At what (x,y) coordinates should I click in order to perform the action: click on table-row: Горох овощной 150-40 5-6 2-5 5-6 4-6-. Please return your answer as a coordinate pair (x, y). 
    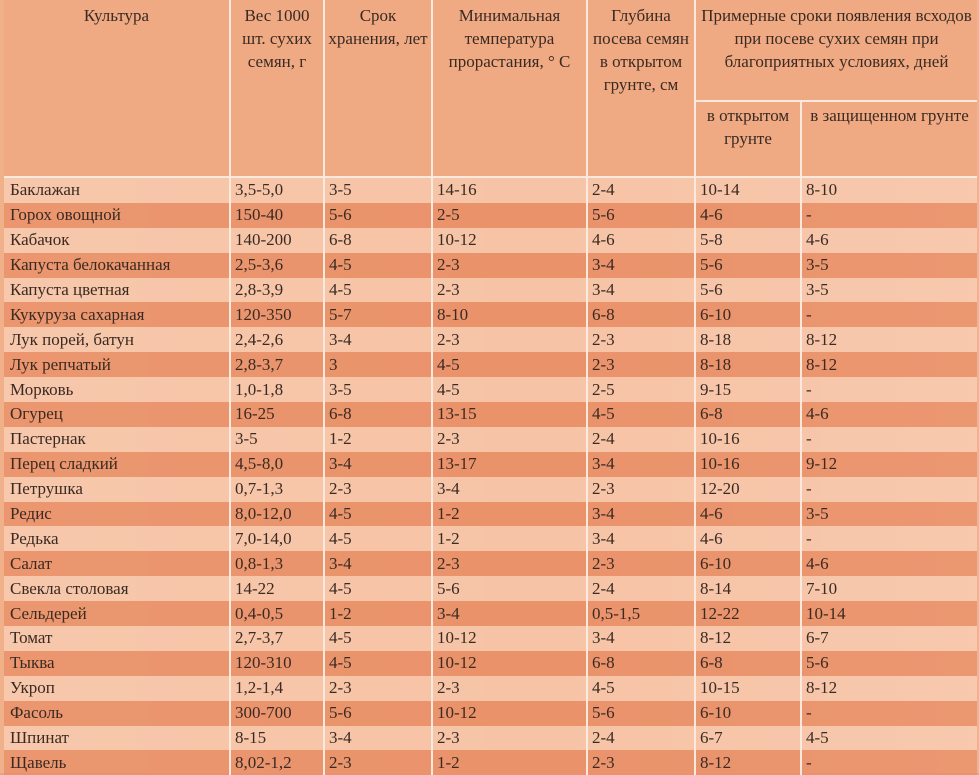
    Looking at the image, I should click on (491, 215).